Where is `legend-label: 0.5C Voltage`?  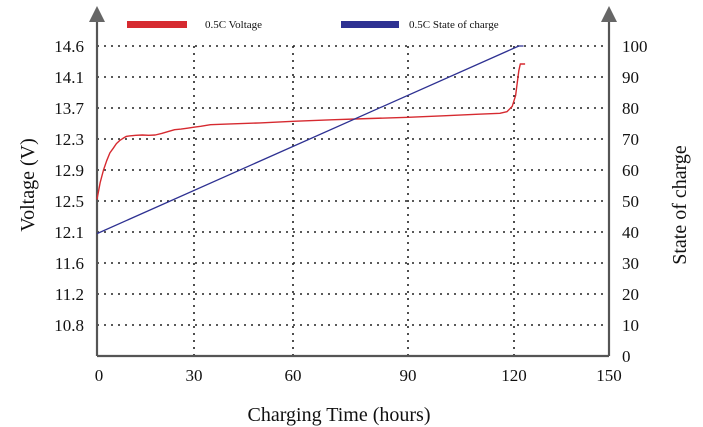
legend-label: 0.5C Voltage is located at coordinates (233, 25).